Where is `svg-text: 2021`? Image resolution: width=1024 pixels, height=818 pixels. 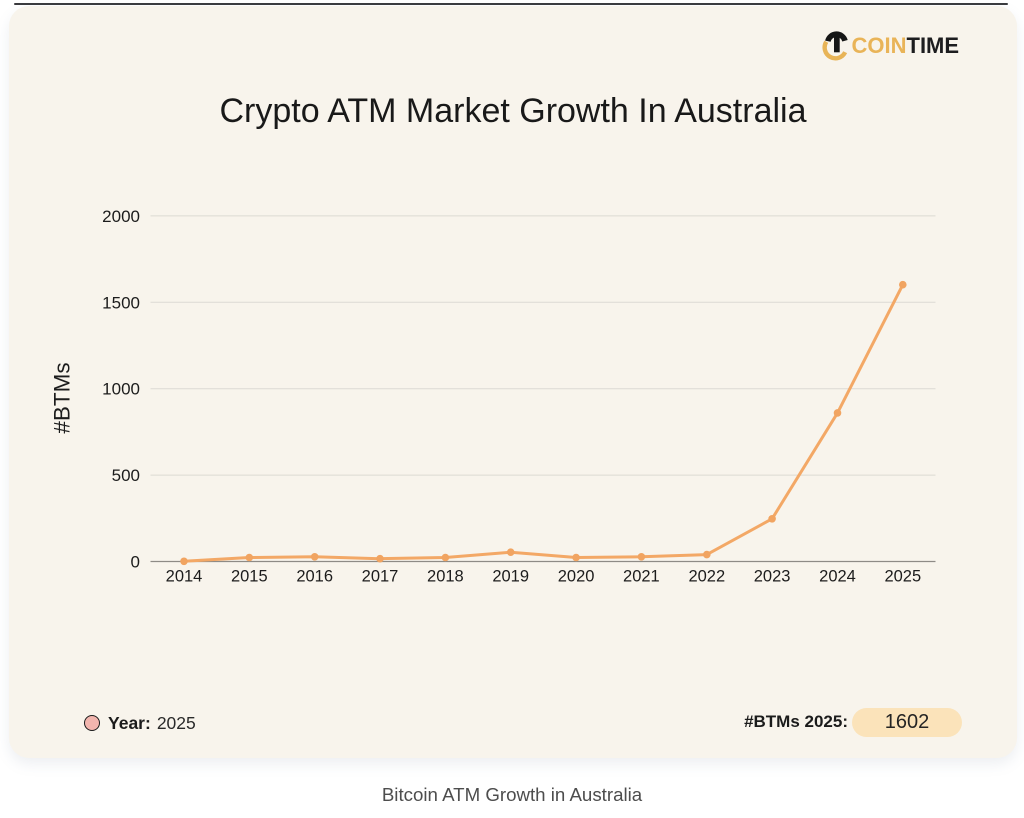
svg-text: 2021 is located at coordinates (641, 576).